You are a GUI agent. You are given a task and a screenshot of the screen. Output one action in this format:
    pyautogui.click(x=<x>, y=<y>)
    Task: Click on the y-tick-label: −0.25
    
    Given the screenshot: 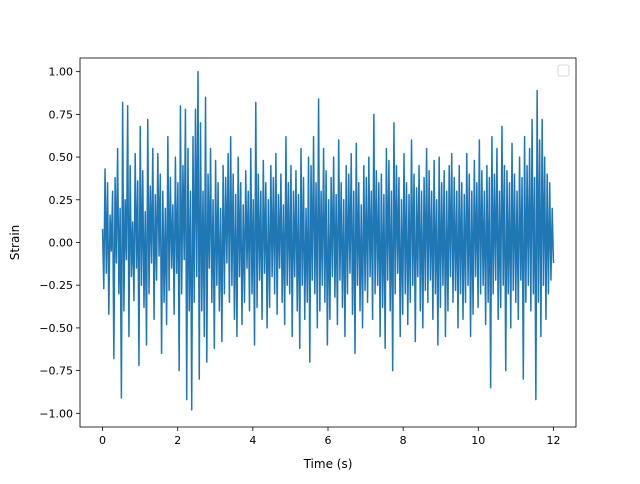 What is the action you would take?
    pyautogui.click(x=56, y=285)
    